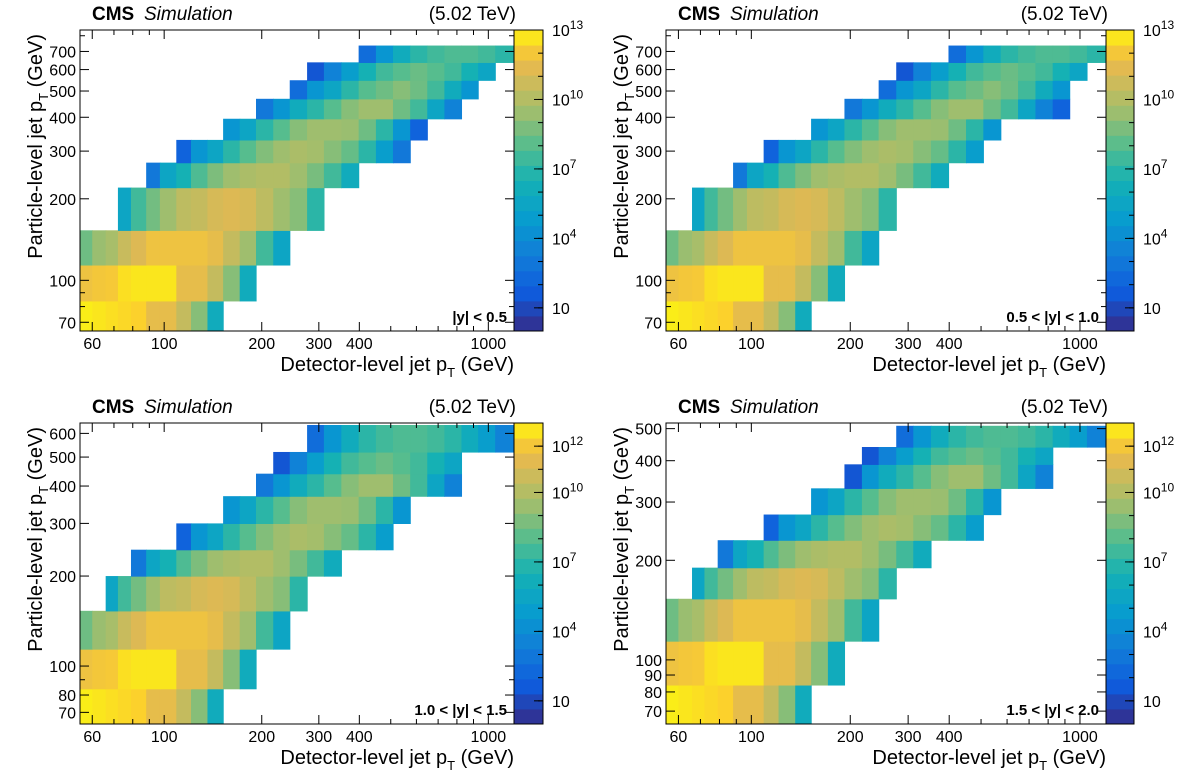 This screenshot has height=778, width=1183. Describe the element at coordinates (62, 92) in the screenshot. I see `y-tick-label: 500` at that location.